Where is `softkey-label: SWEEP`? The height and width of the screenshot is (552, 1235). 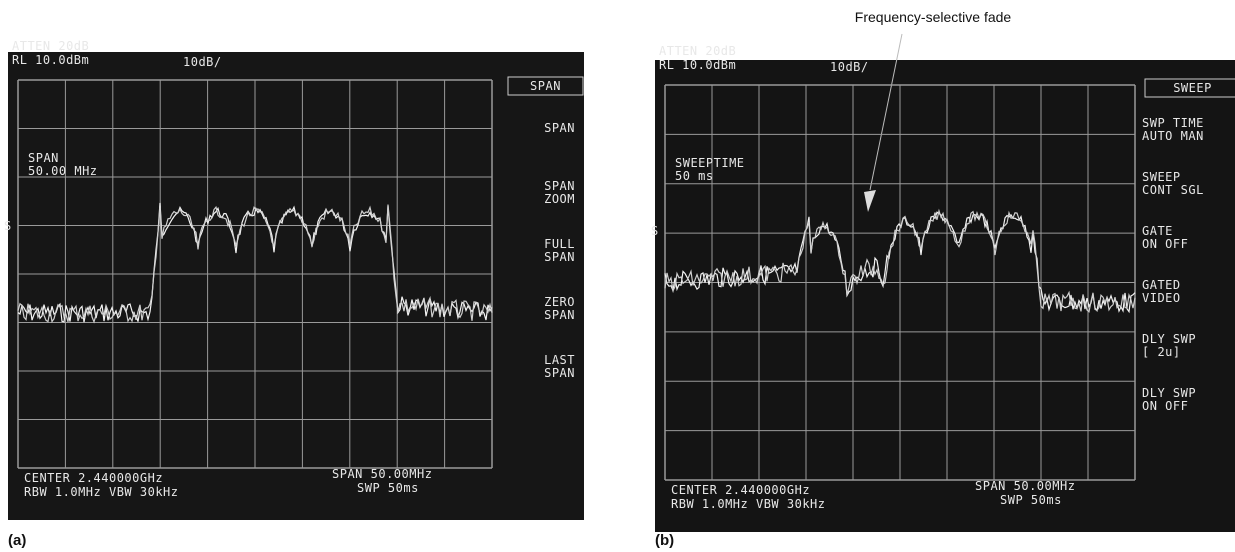
softkey-label: SWEEP is located at coordinates (1161, 177).